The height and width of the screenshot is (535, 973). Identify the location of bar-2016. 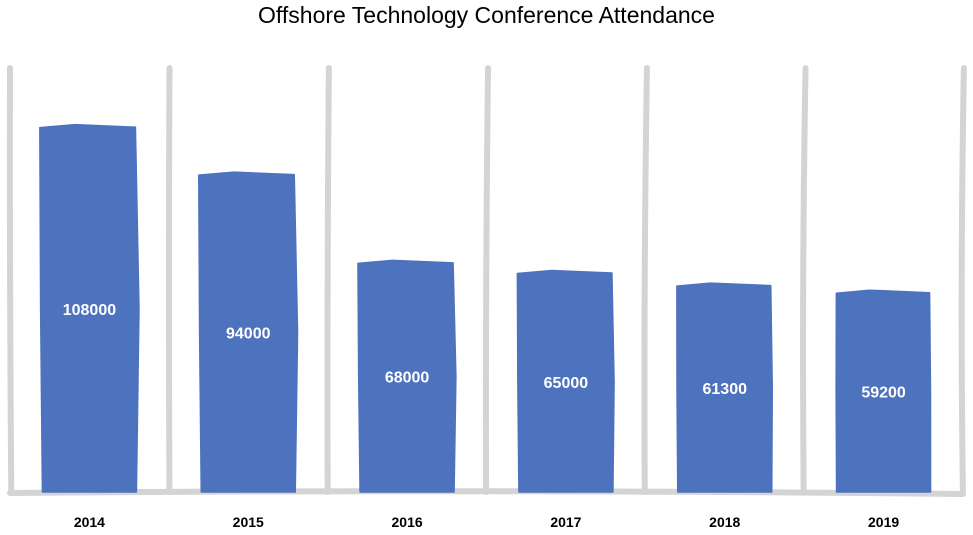
(407, 376).